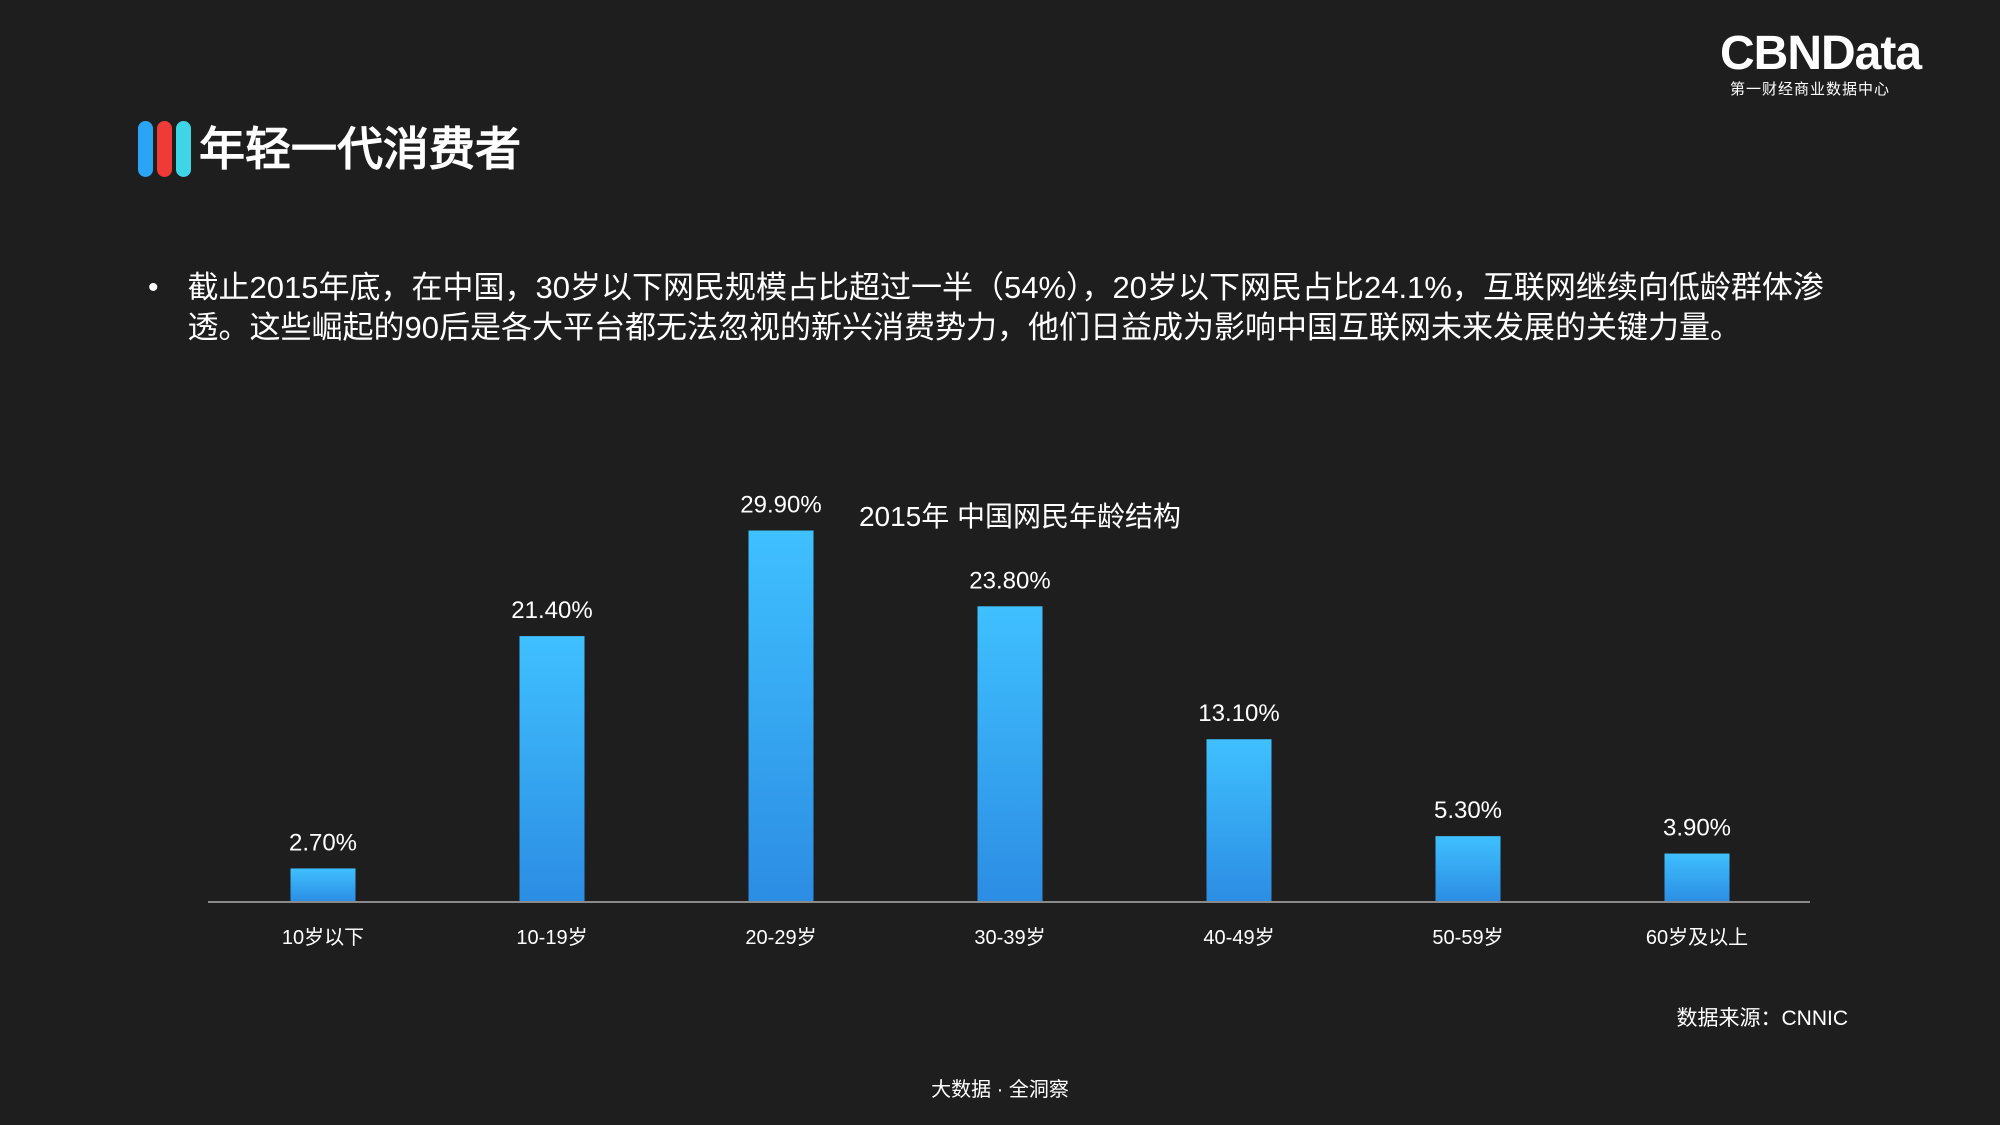 The width and height of the screenshot is (2000, 1125). I want to click on data-label-1: 2.70%, so click(323, 842).